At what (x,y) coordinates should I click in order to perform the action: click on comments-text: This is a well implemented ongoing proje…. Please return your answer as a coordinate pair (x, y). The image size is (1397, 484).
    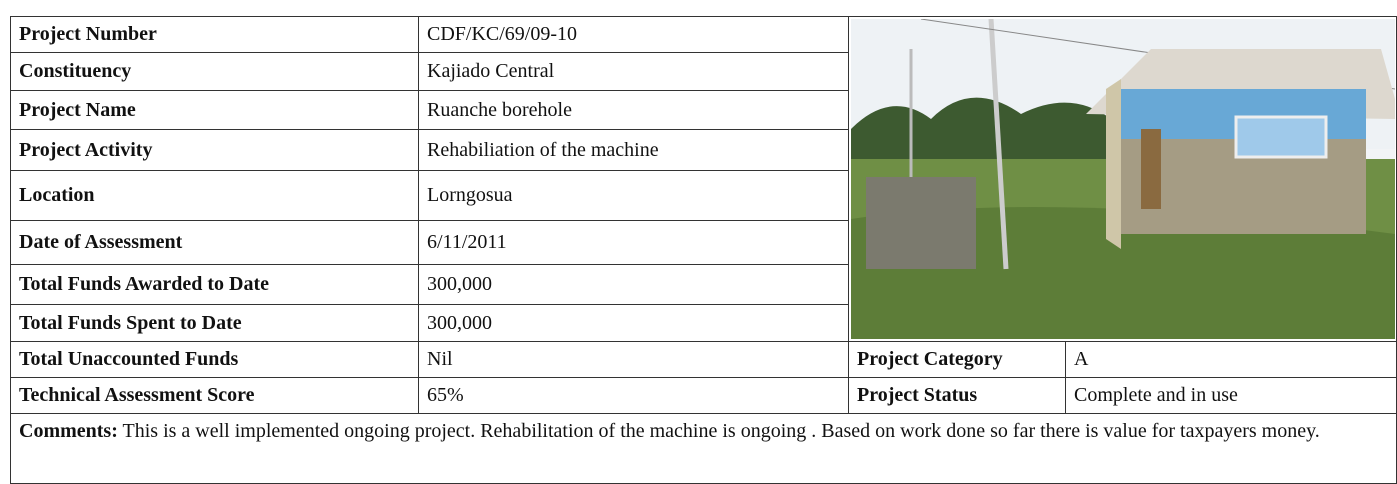
    Looking at the image, I should click on (718, 431).